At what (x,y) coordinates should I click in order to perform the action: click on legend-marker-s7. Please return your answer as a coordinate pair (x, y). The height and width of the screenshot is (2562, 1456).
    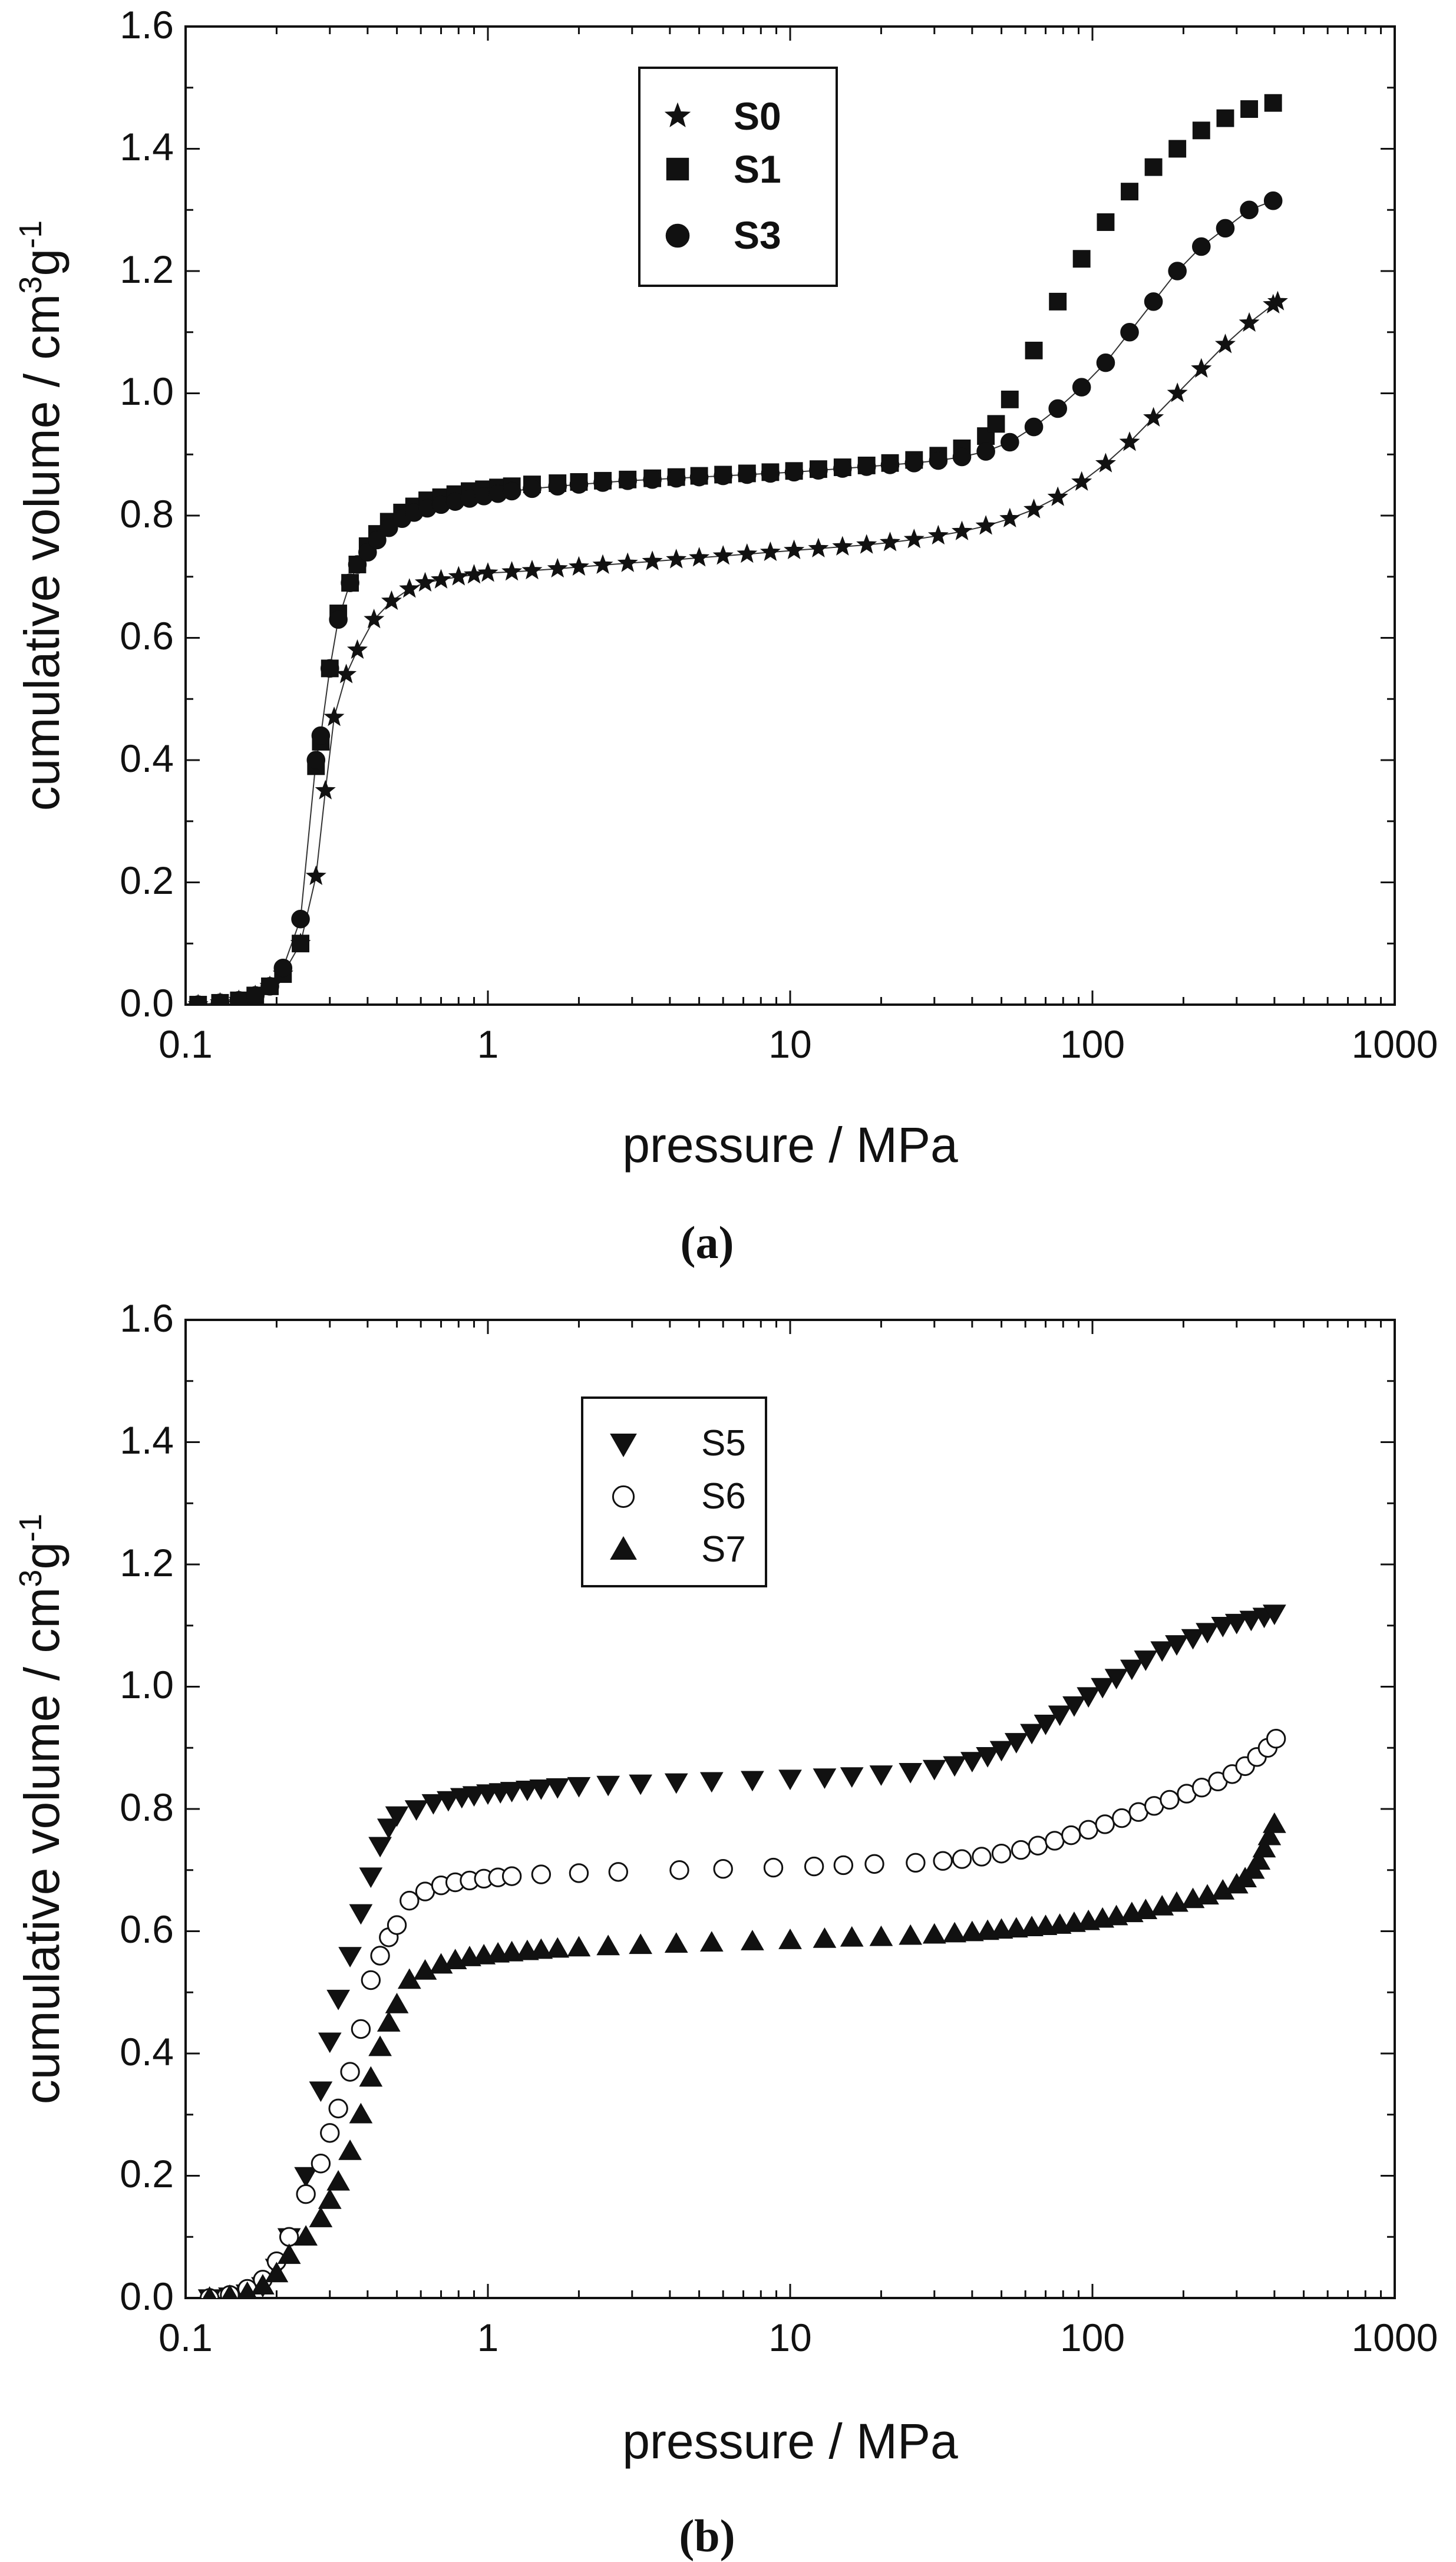
    Looking at the image, I should click on (623, 1548).